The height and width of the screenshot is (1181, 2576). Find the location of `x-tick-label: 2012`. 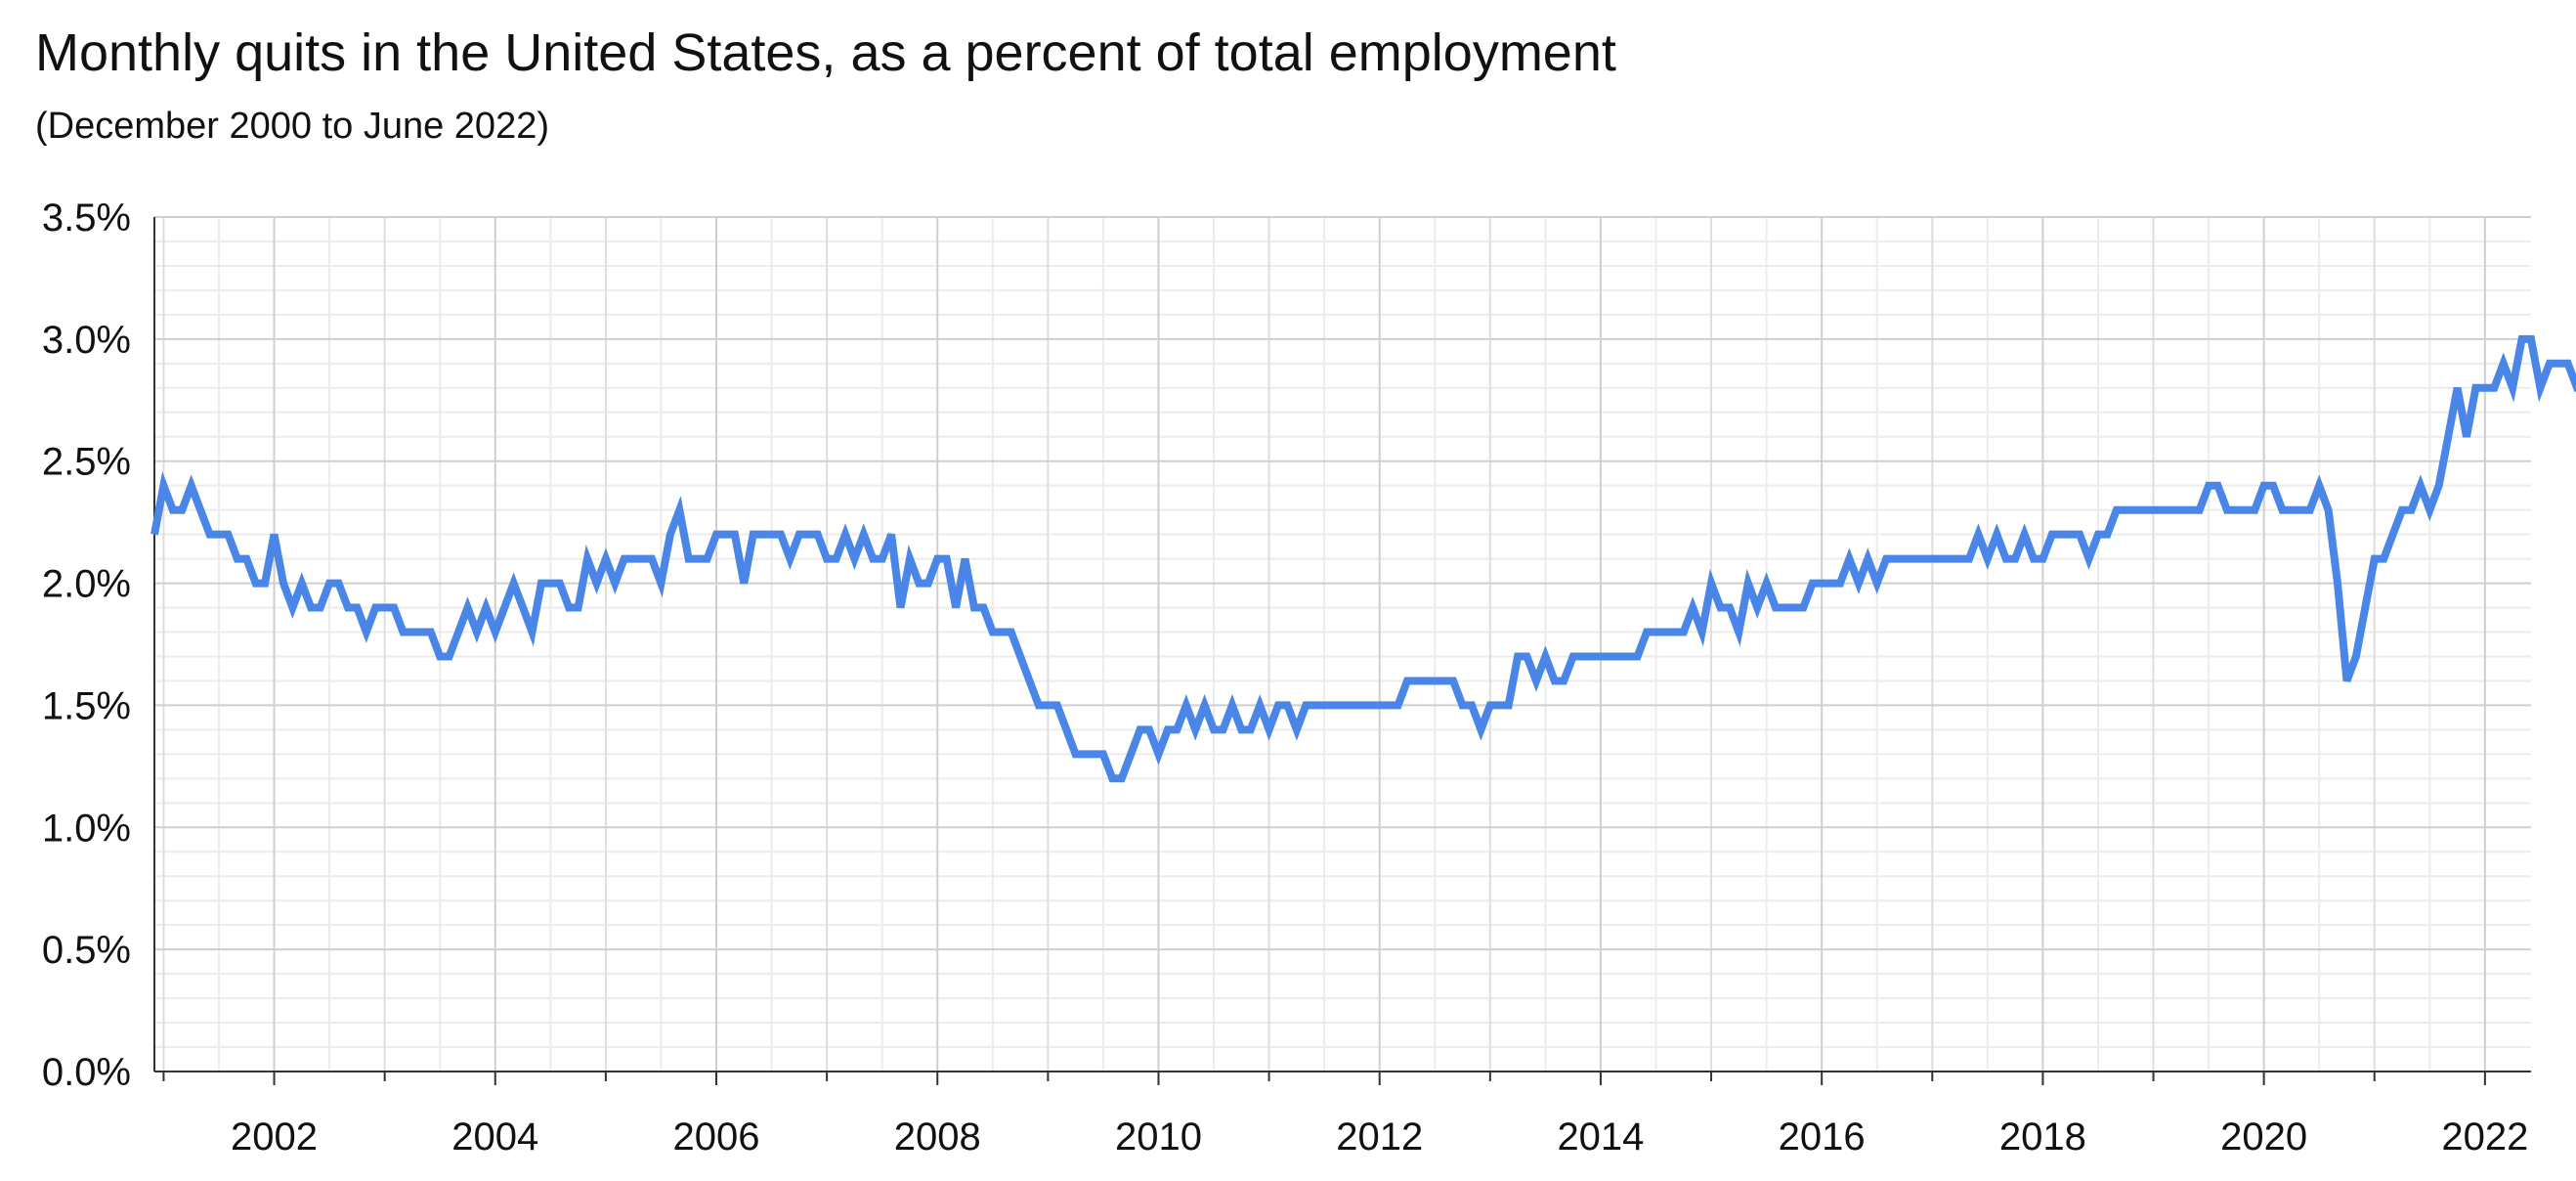

x-tick-label: 2012 is located at coordinates (1380, 1137).